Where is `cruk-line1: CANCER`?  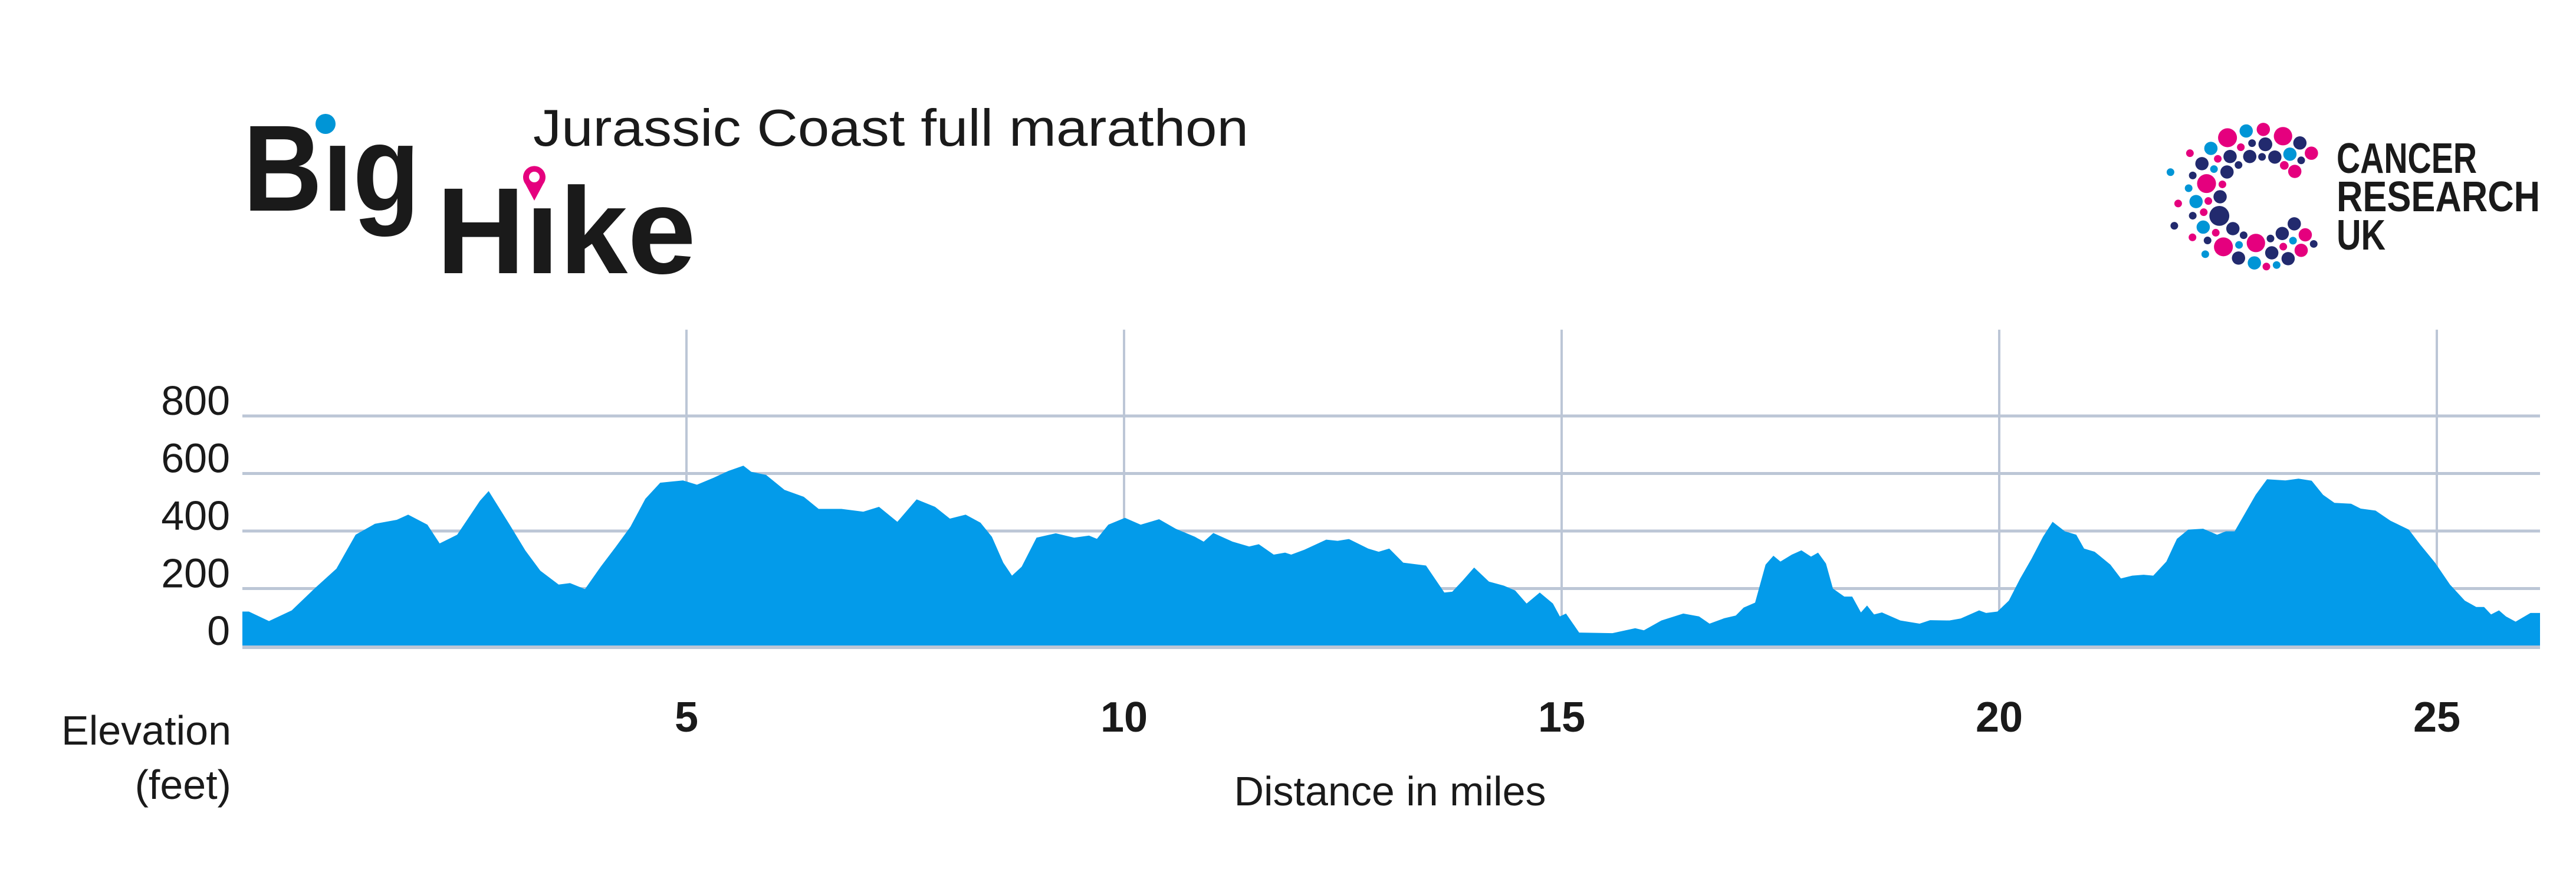 cruk-line1: CANCER is located at coordinates (2407, 158).